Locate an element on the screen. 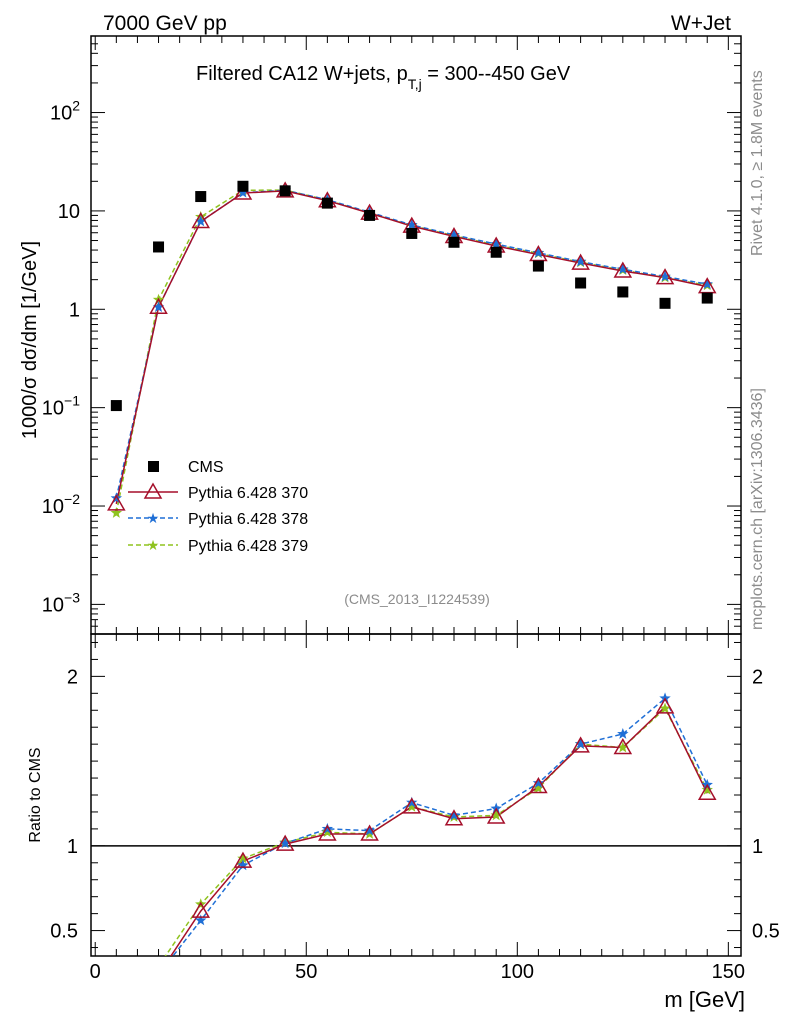 The height and width of the screenshot is (1024, 786). rivet-version: Rivet 4.1.0, ≥ 1.8M events is located at coordinates (757, 163).